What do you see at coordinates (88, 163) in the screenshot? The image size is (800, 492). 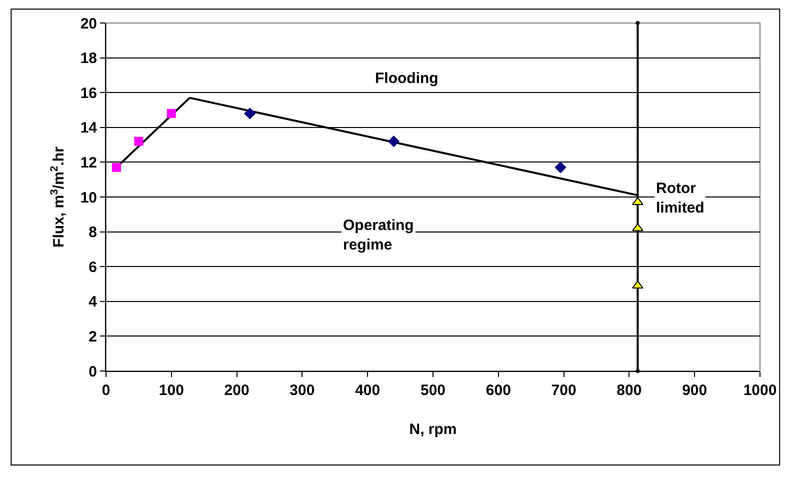 I see `y-tick-label: 12` at bounding box center [88, 163].